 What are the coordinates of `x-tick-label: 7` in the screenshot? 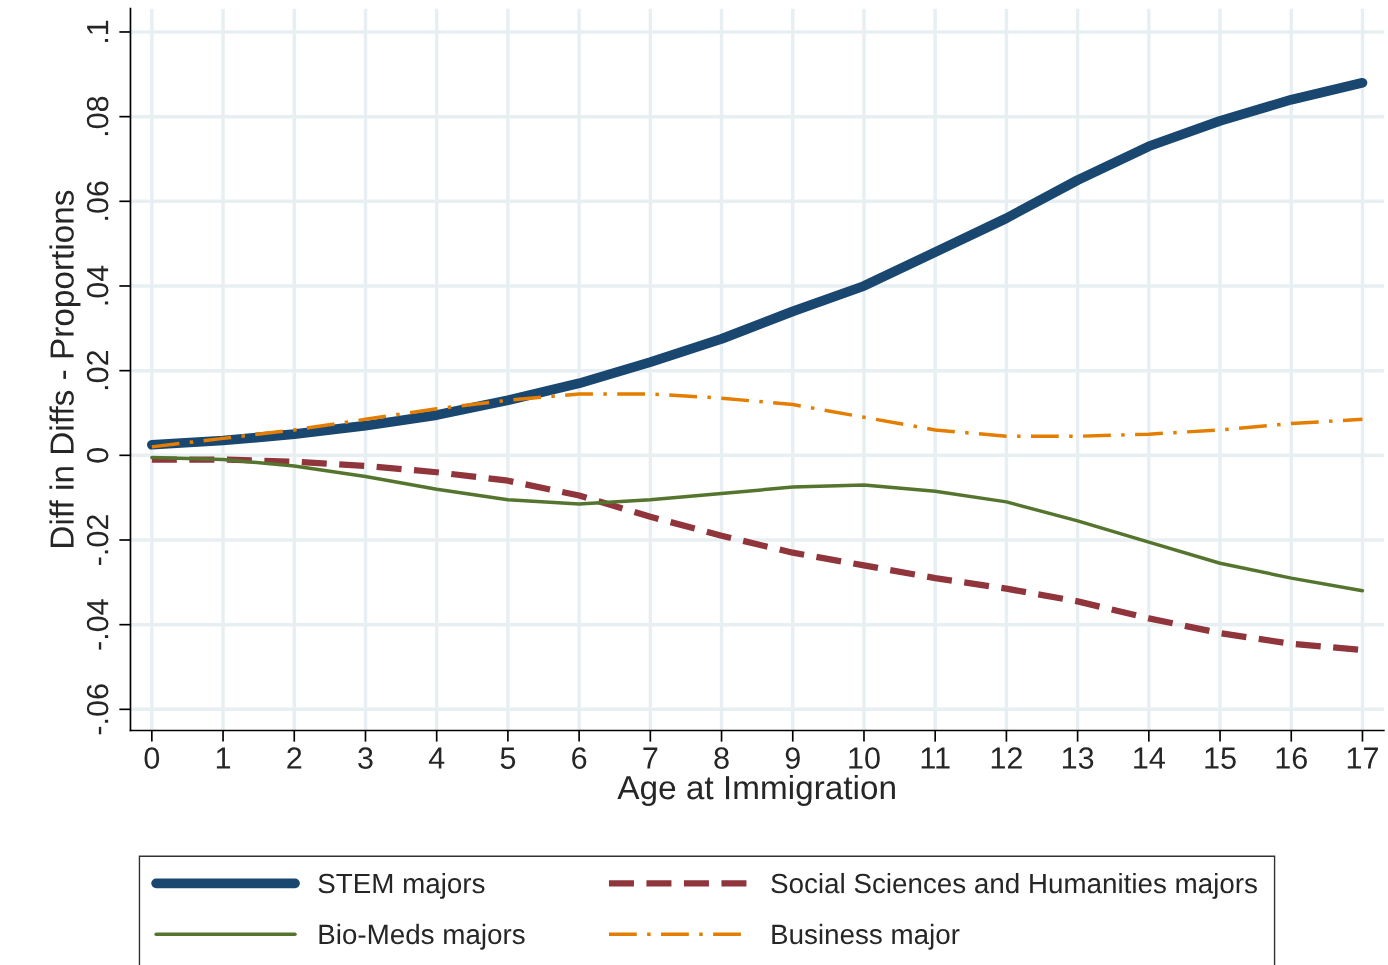 It's located at (650, 758).